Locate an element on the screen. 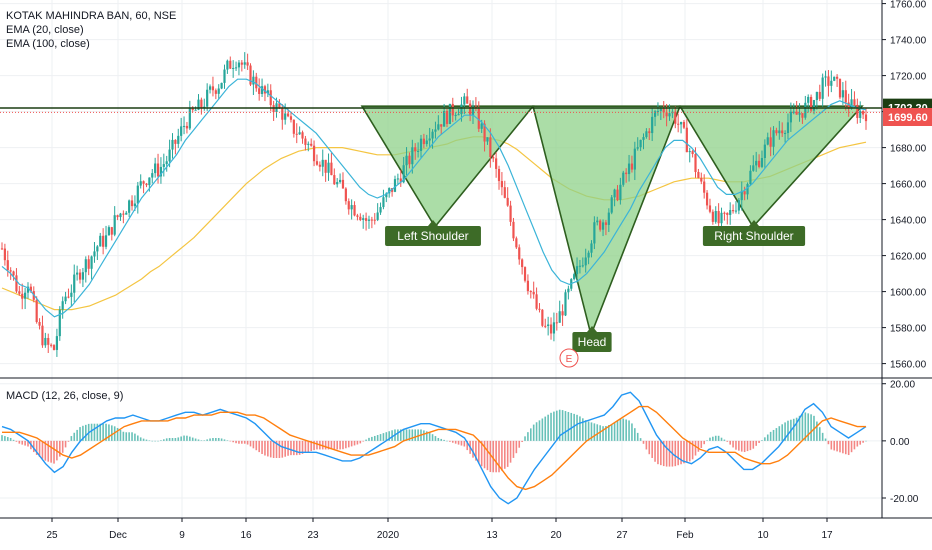 The height and width of the screenshot is (550, 932). x-tick-label: 17 is located at coordinates (827, 535).